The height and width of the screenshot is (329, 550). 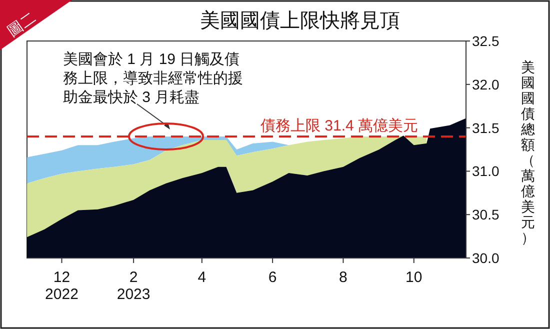 What do you see at coordinates (486, 258) in the screenshot?
I see `y-tick-label: 30.0` at bounding box center [486, 258].